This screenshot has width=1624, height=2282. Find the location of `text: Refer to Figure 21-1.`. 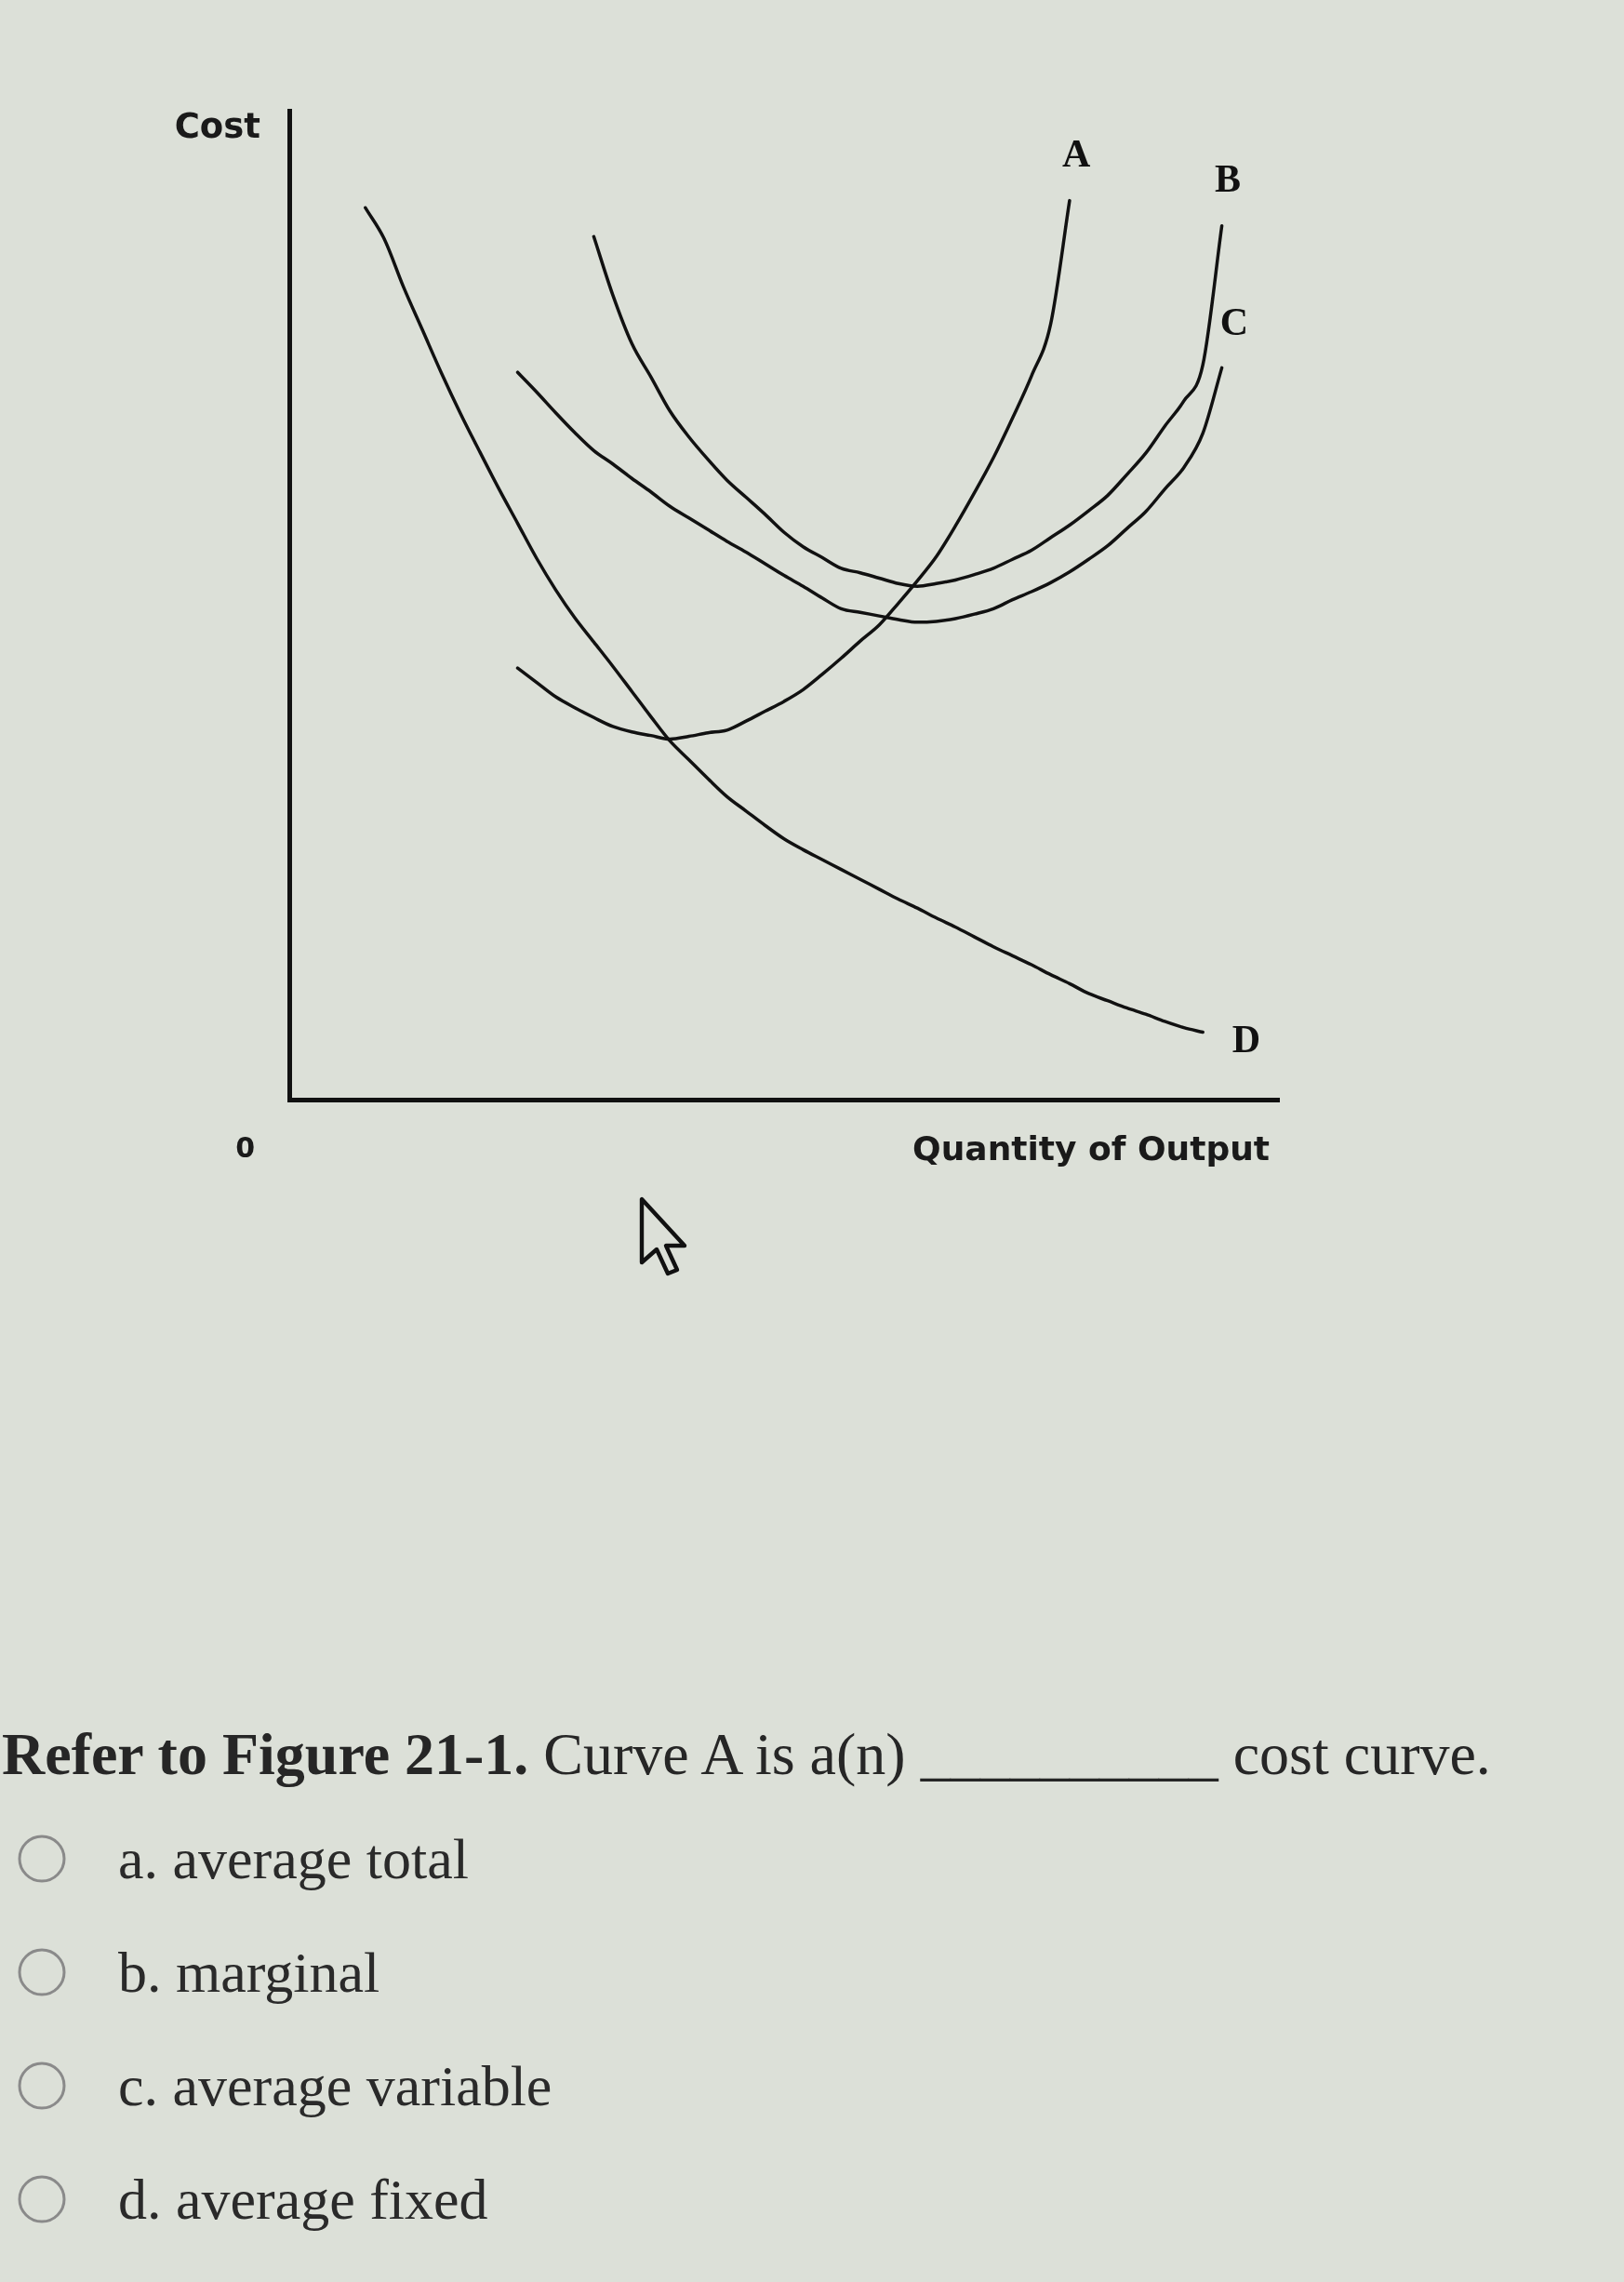

text: Refer to Figure 21-1. is located at coordinates (265, 1754).